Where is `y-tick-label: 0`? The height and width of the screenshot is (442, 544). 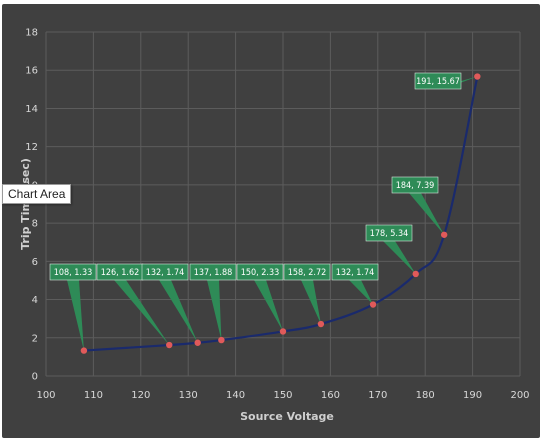
y-tick-label: 0 is located at coordinates (35, 377).